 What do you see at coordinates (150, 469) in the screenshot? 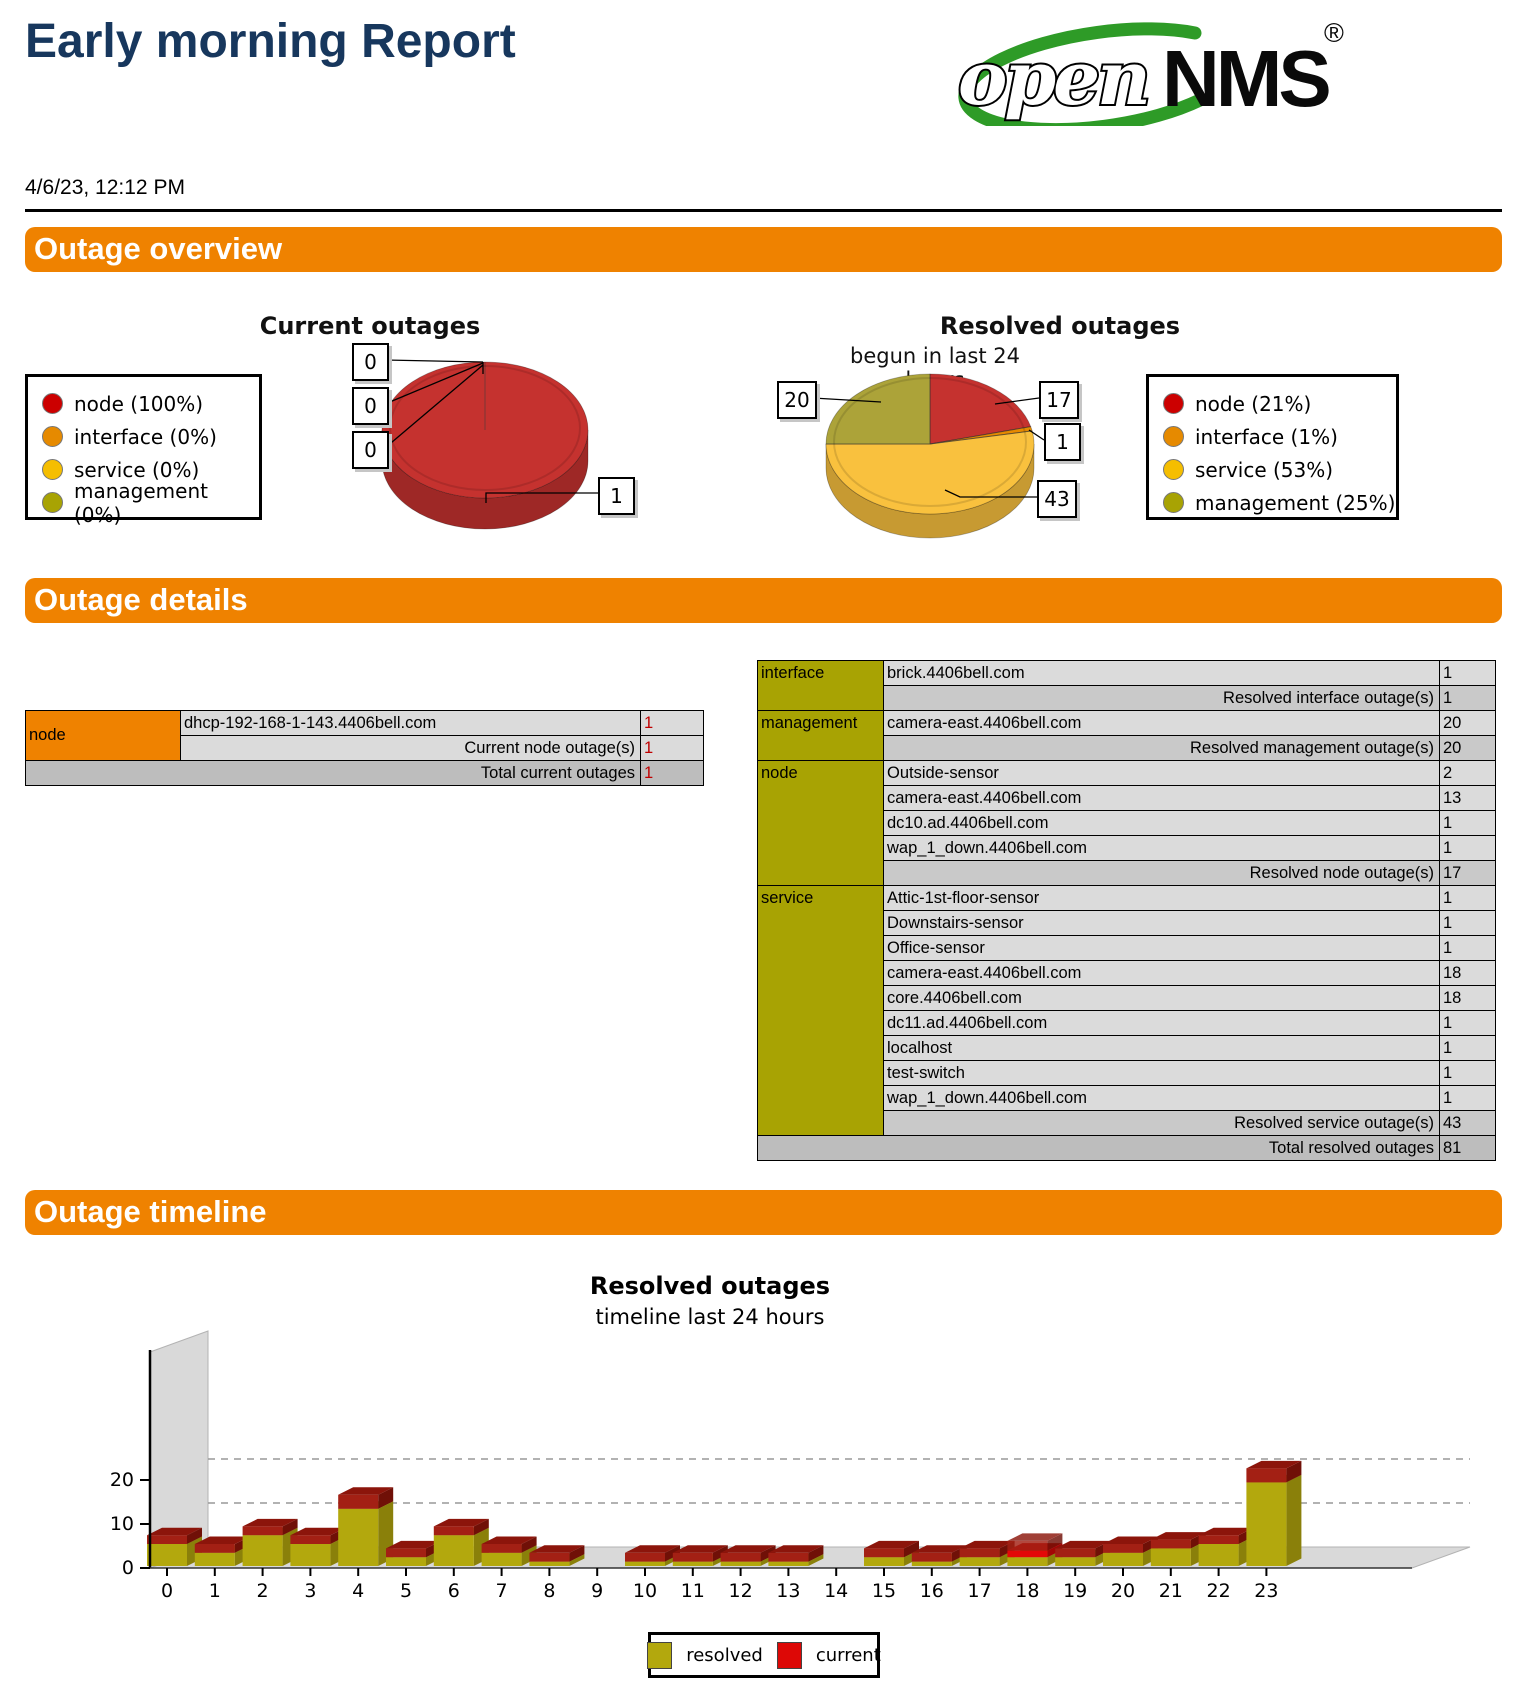
I see `legend-item-service: service (0%)` at bounding box center [150, 469].